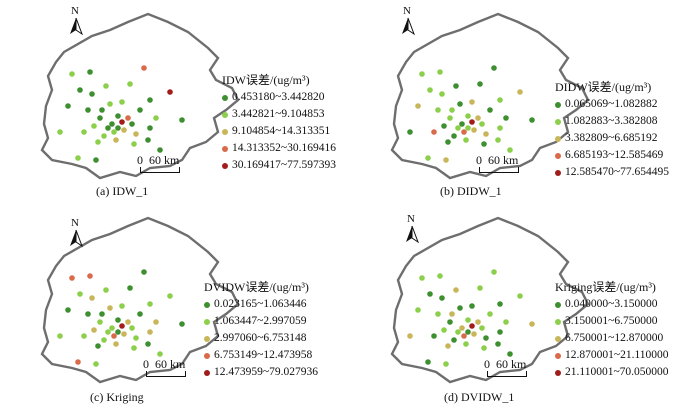 Image resolution: width=700 pixels, height=408 pixels. I want to click on station-points, so click(121, 114).